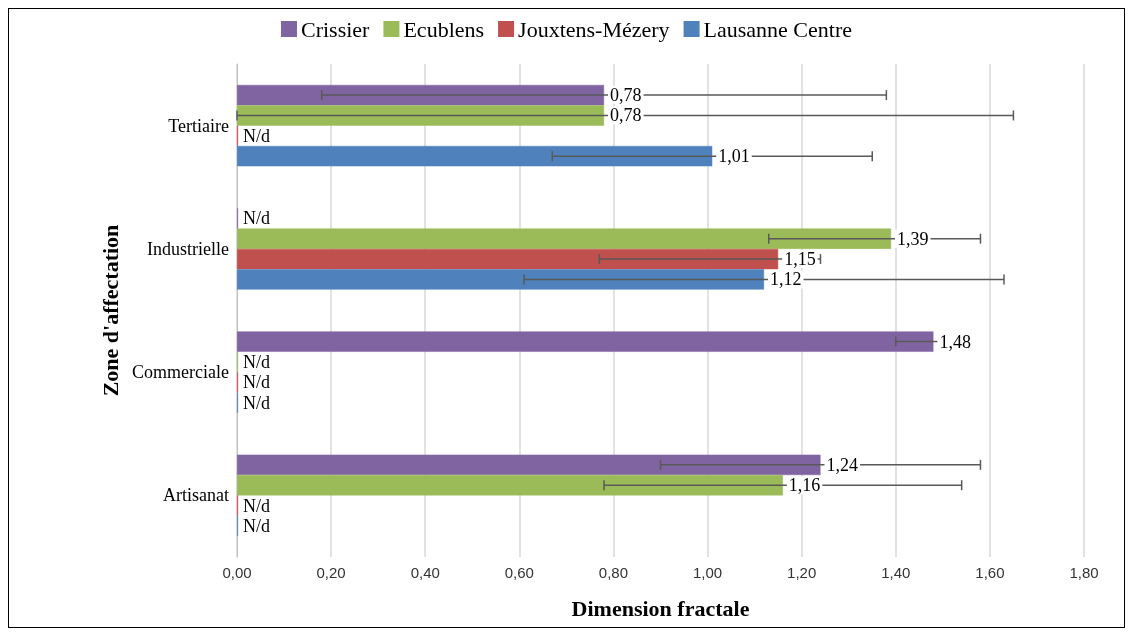 This screenshot has width=1137, height=640. Describe the element at coordinates (110, 310) in the screenshot. I see `y-axis-title: Zone d'affectation` at that location.